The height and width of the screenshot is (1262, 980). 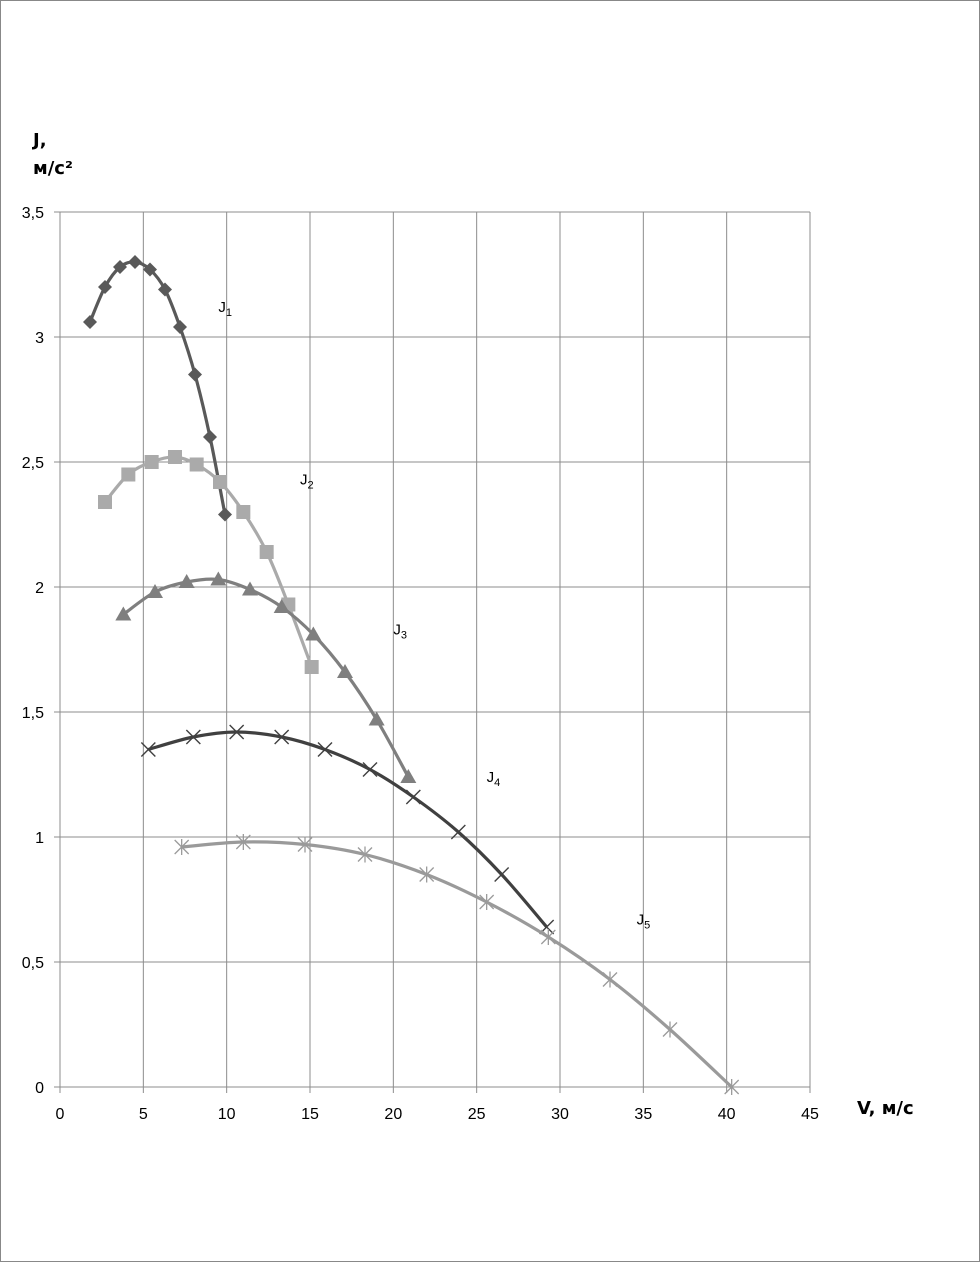 What do you see at coordinates (39, 588) in the screenshot?
I see `y-tick-label: 2` at bounding box center [39, 588].